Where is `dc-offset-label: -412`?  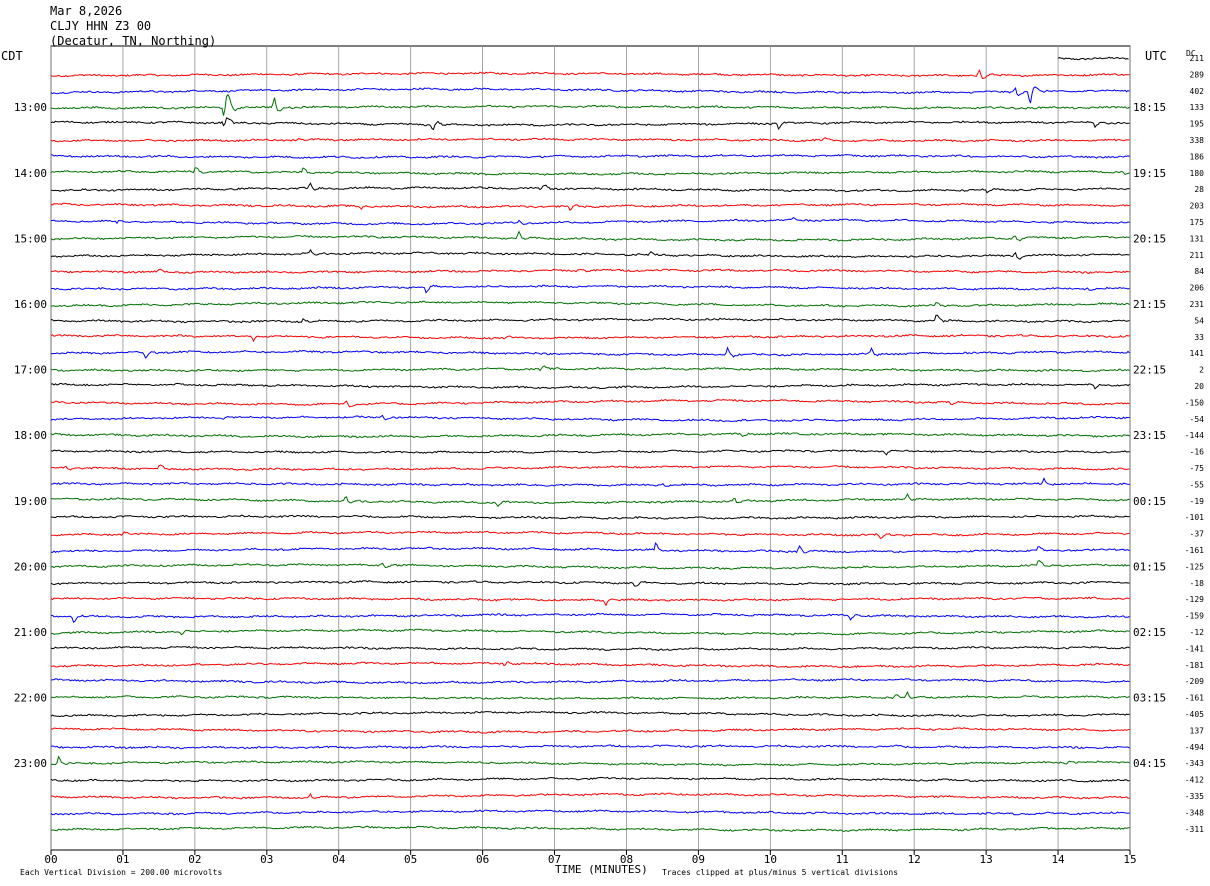
dc-offset-label: -412 is located at coordinates (1194, 780).